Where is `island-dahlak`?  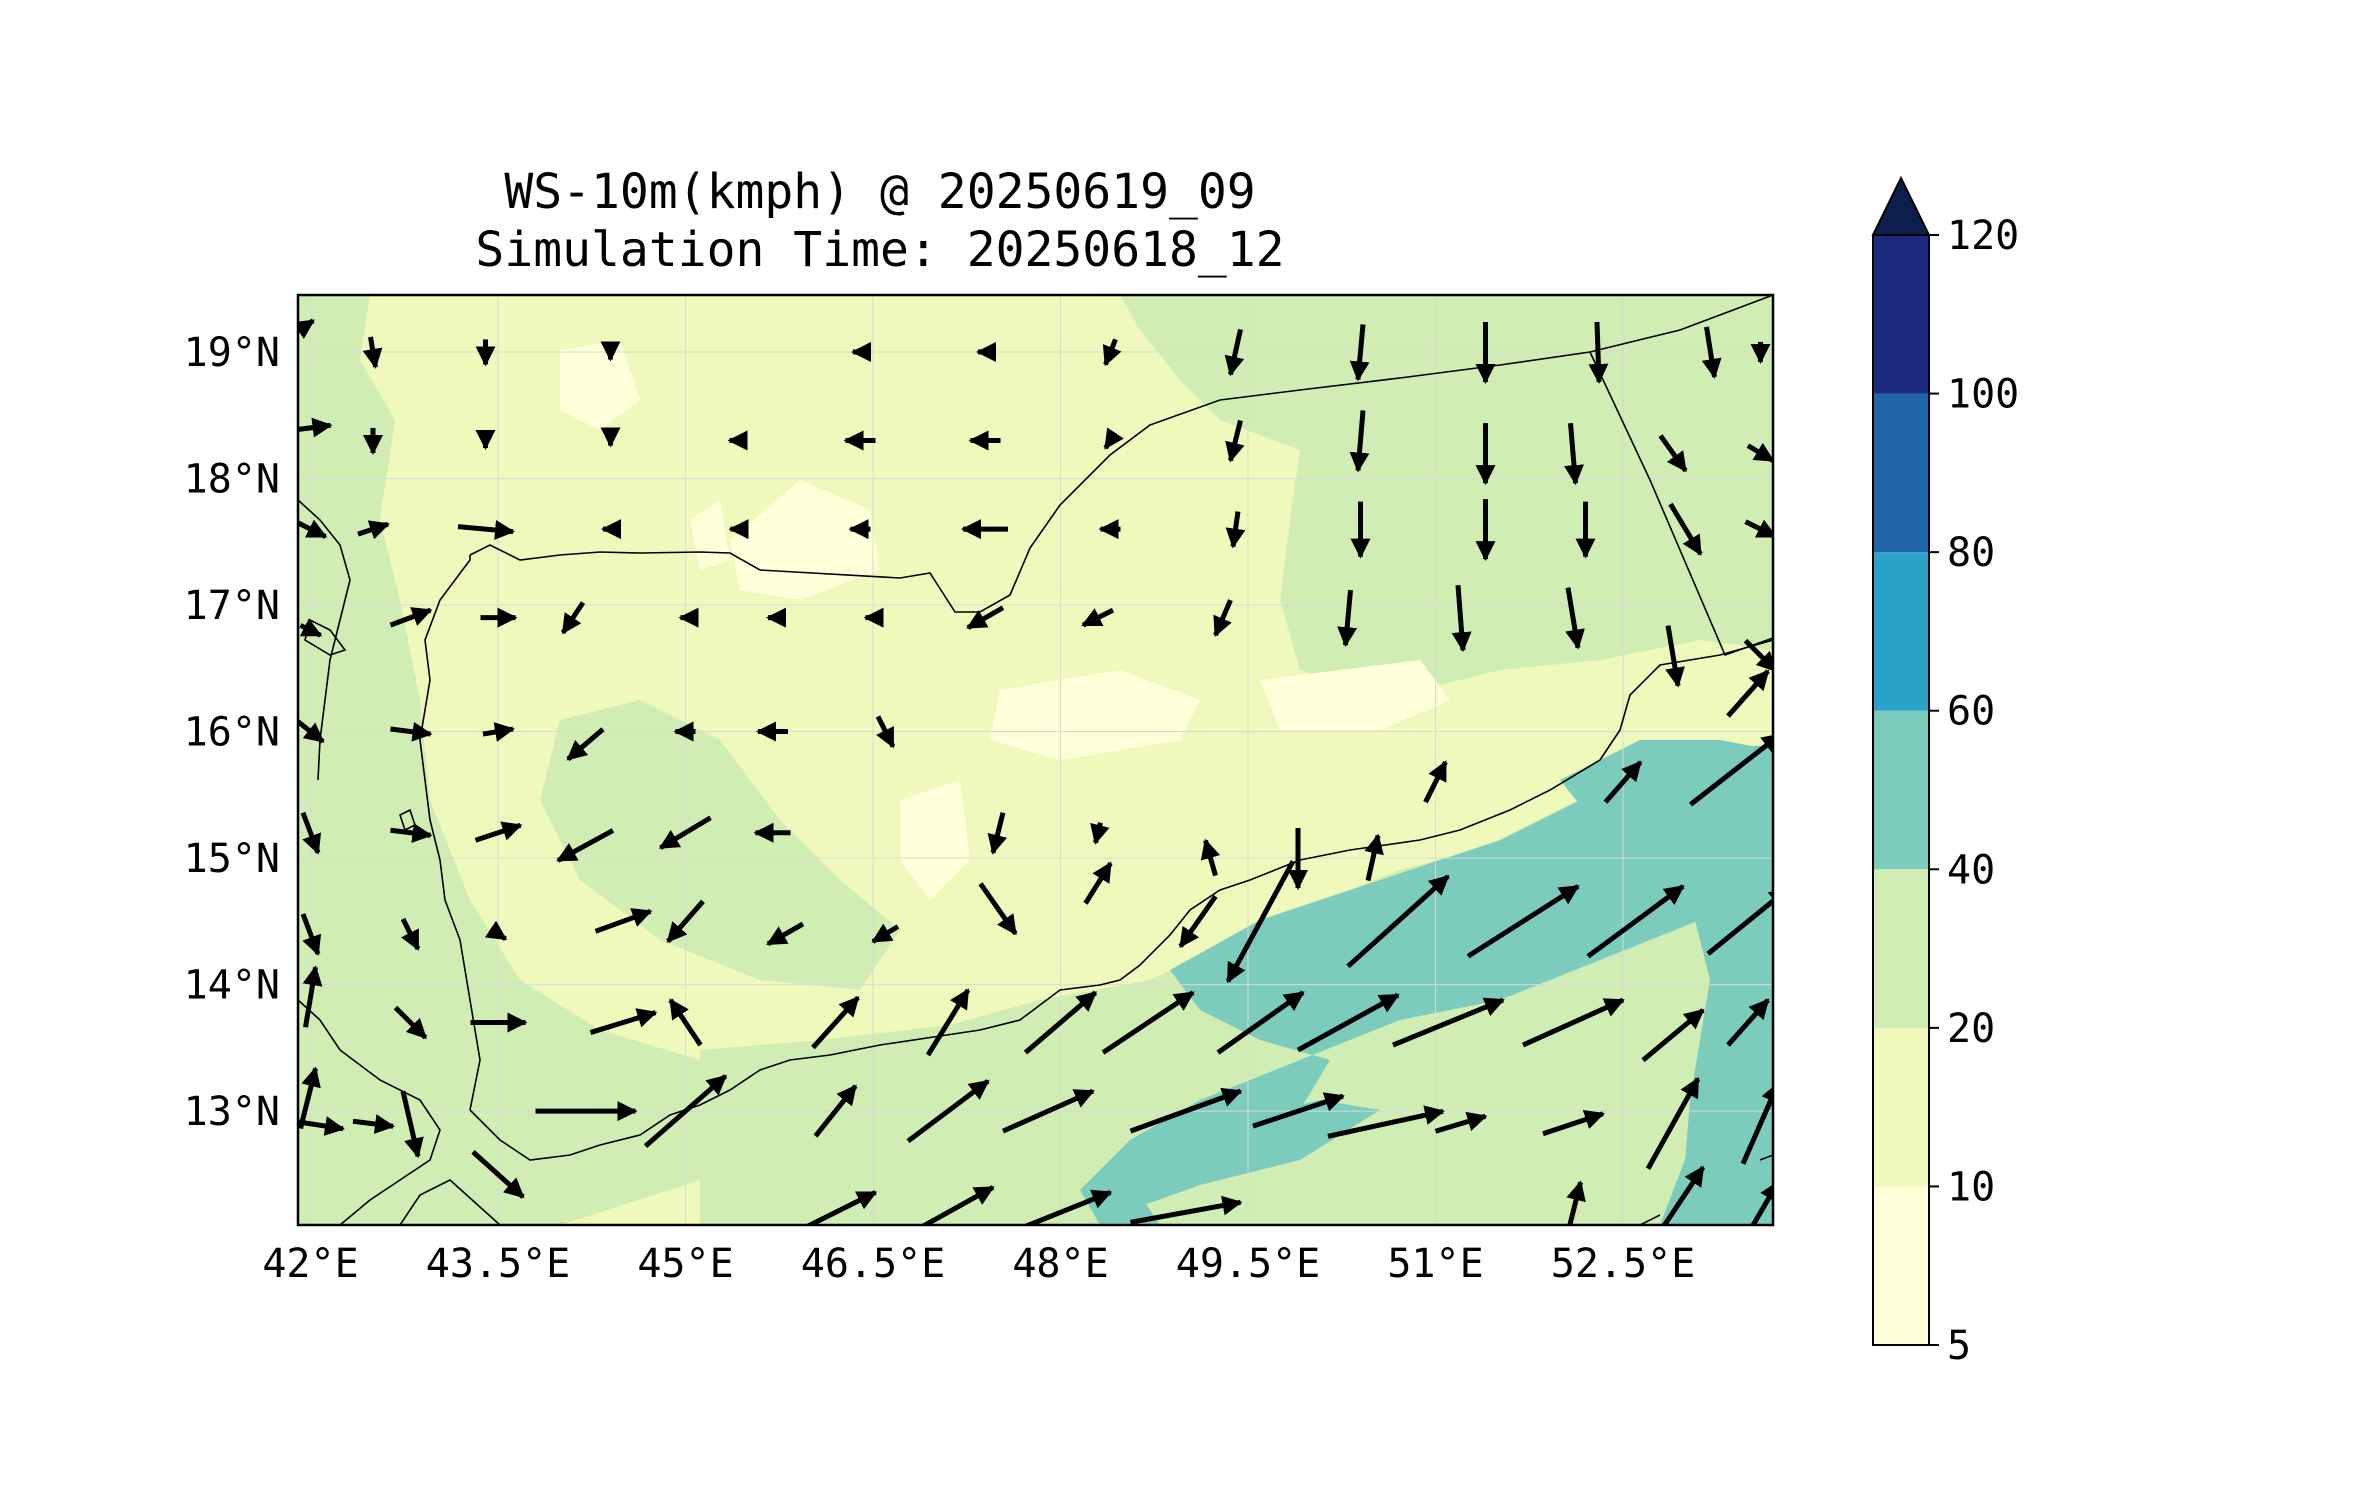 island-dahlak is located at coordinates (325, 637).